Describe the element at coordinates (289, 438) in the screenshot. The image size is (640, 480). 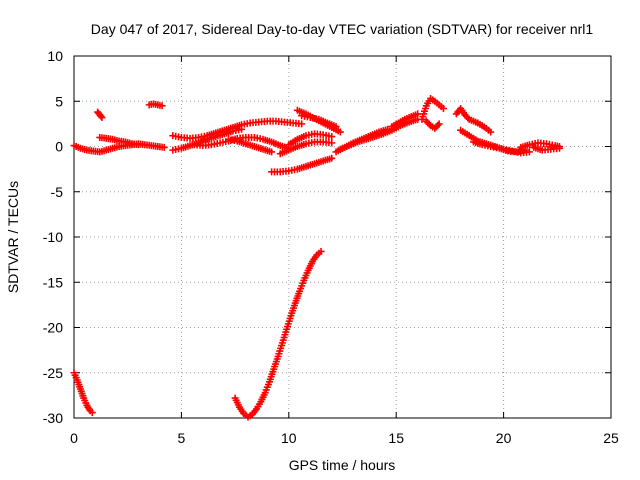
I see `x-tick-label: 10` at that location.